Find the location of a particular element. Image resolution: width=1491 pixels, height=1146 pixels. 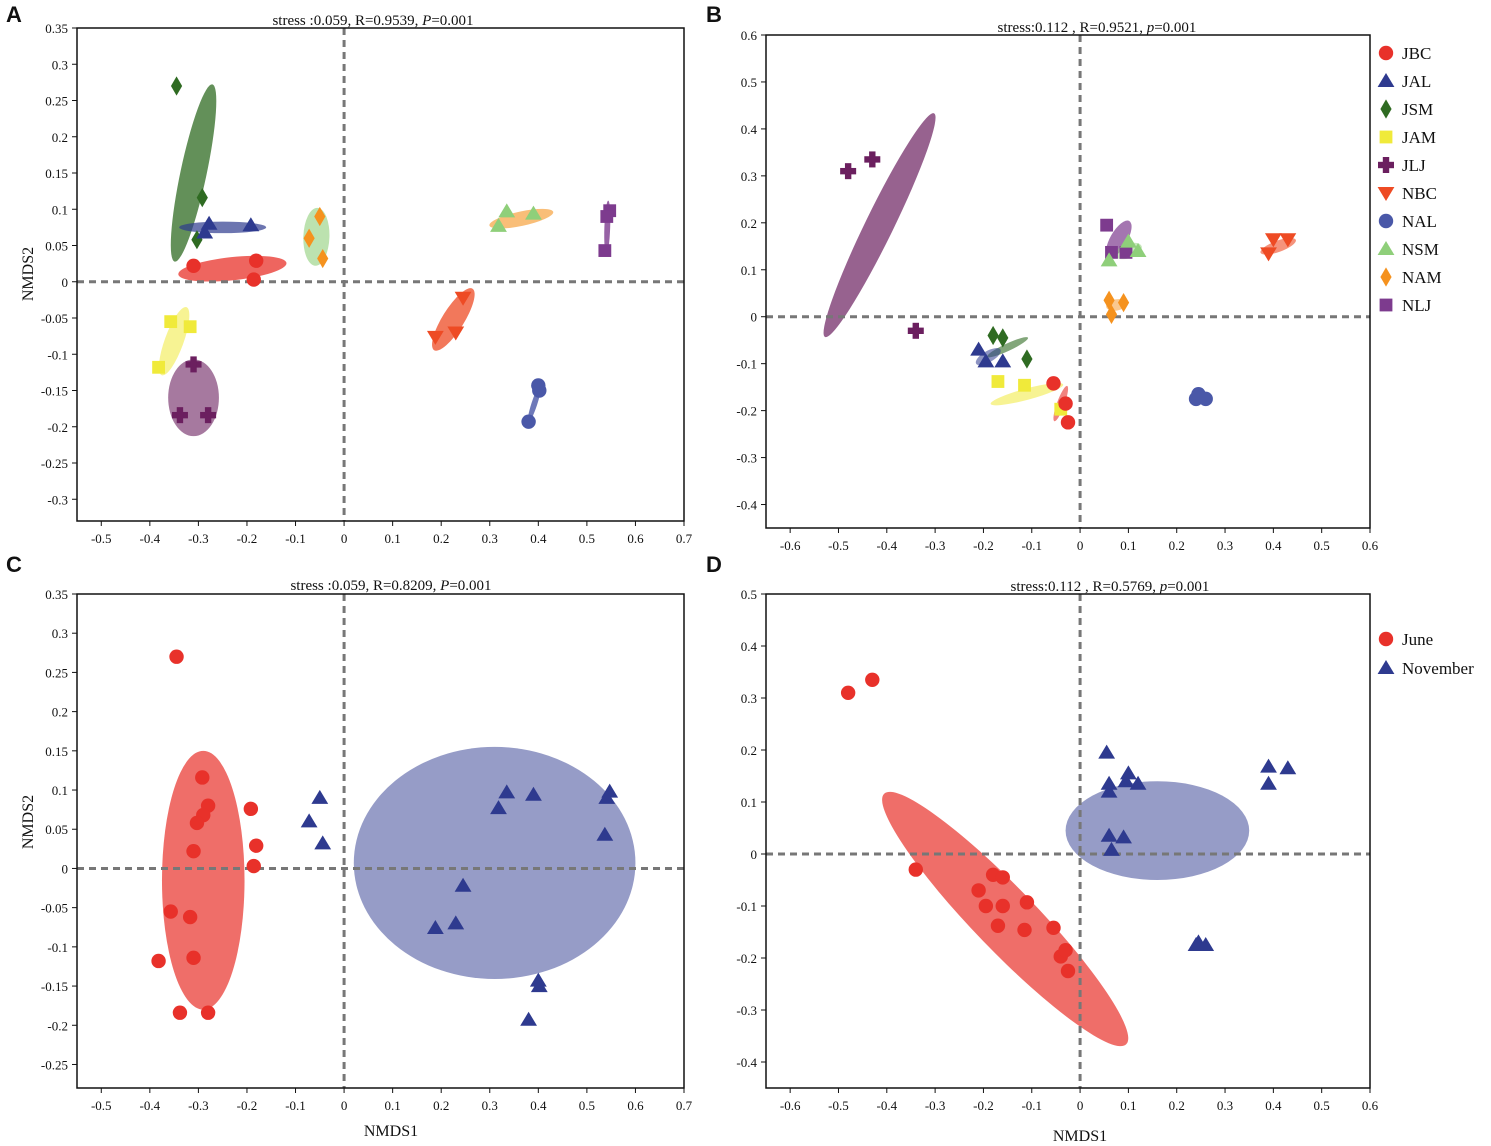

x-tick-label: -0.5 is located at coordinates (838, 1105).